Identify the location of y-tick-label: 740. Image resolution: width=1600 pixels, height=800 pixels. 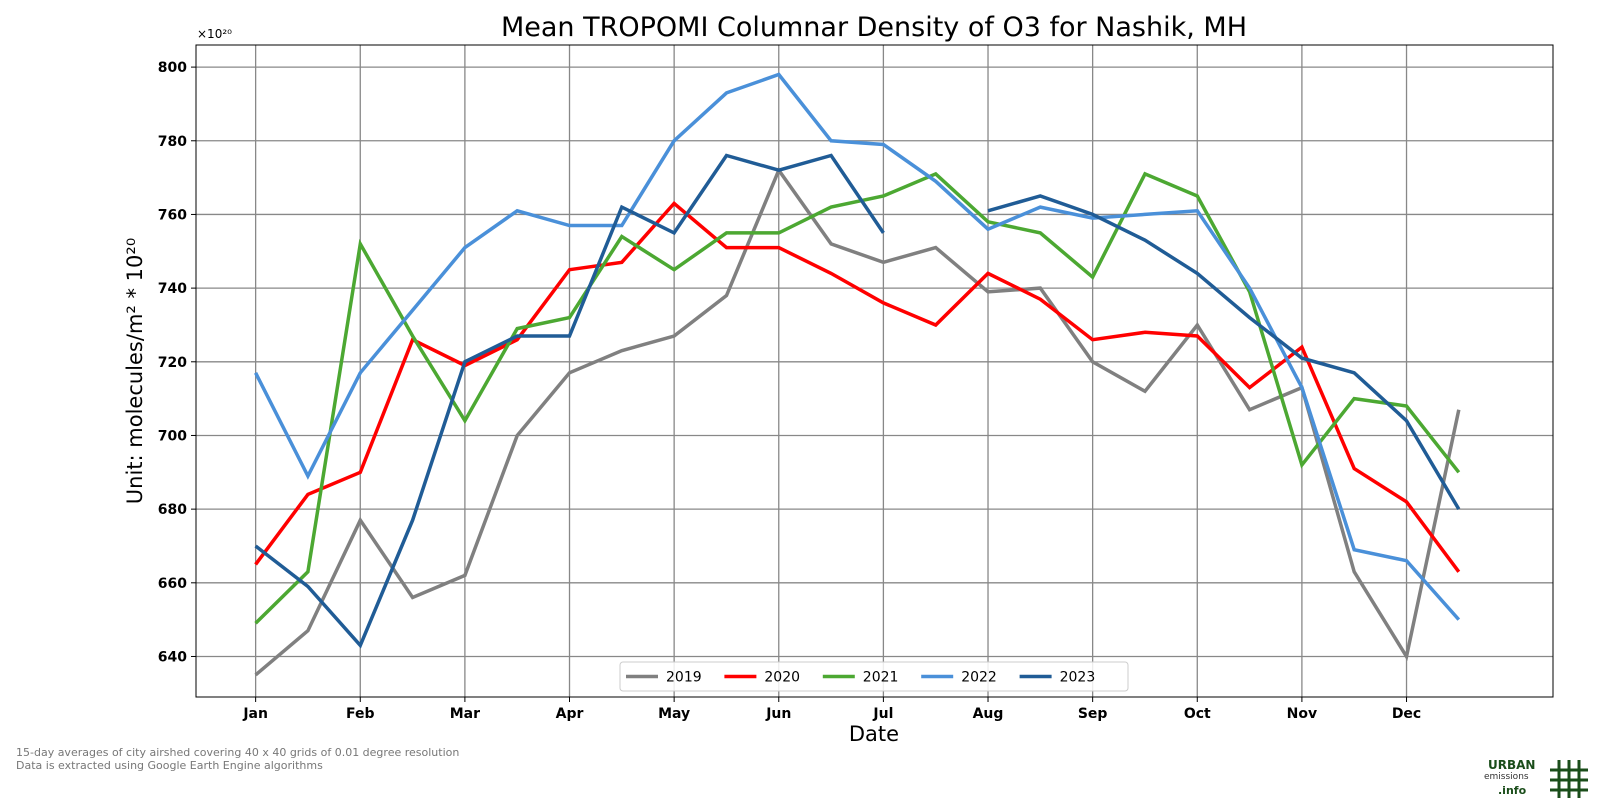
(172, 289).